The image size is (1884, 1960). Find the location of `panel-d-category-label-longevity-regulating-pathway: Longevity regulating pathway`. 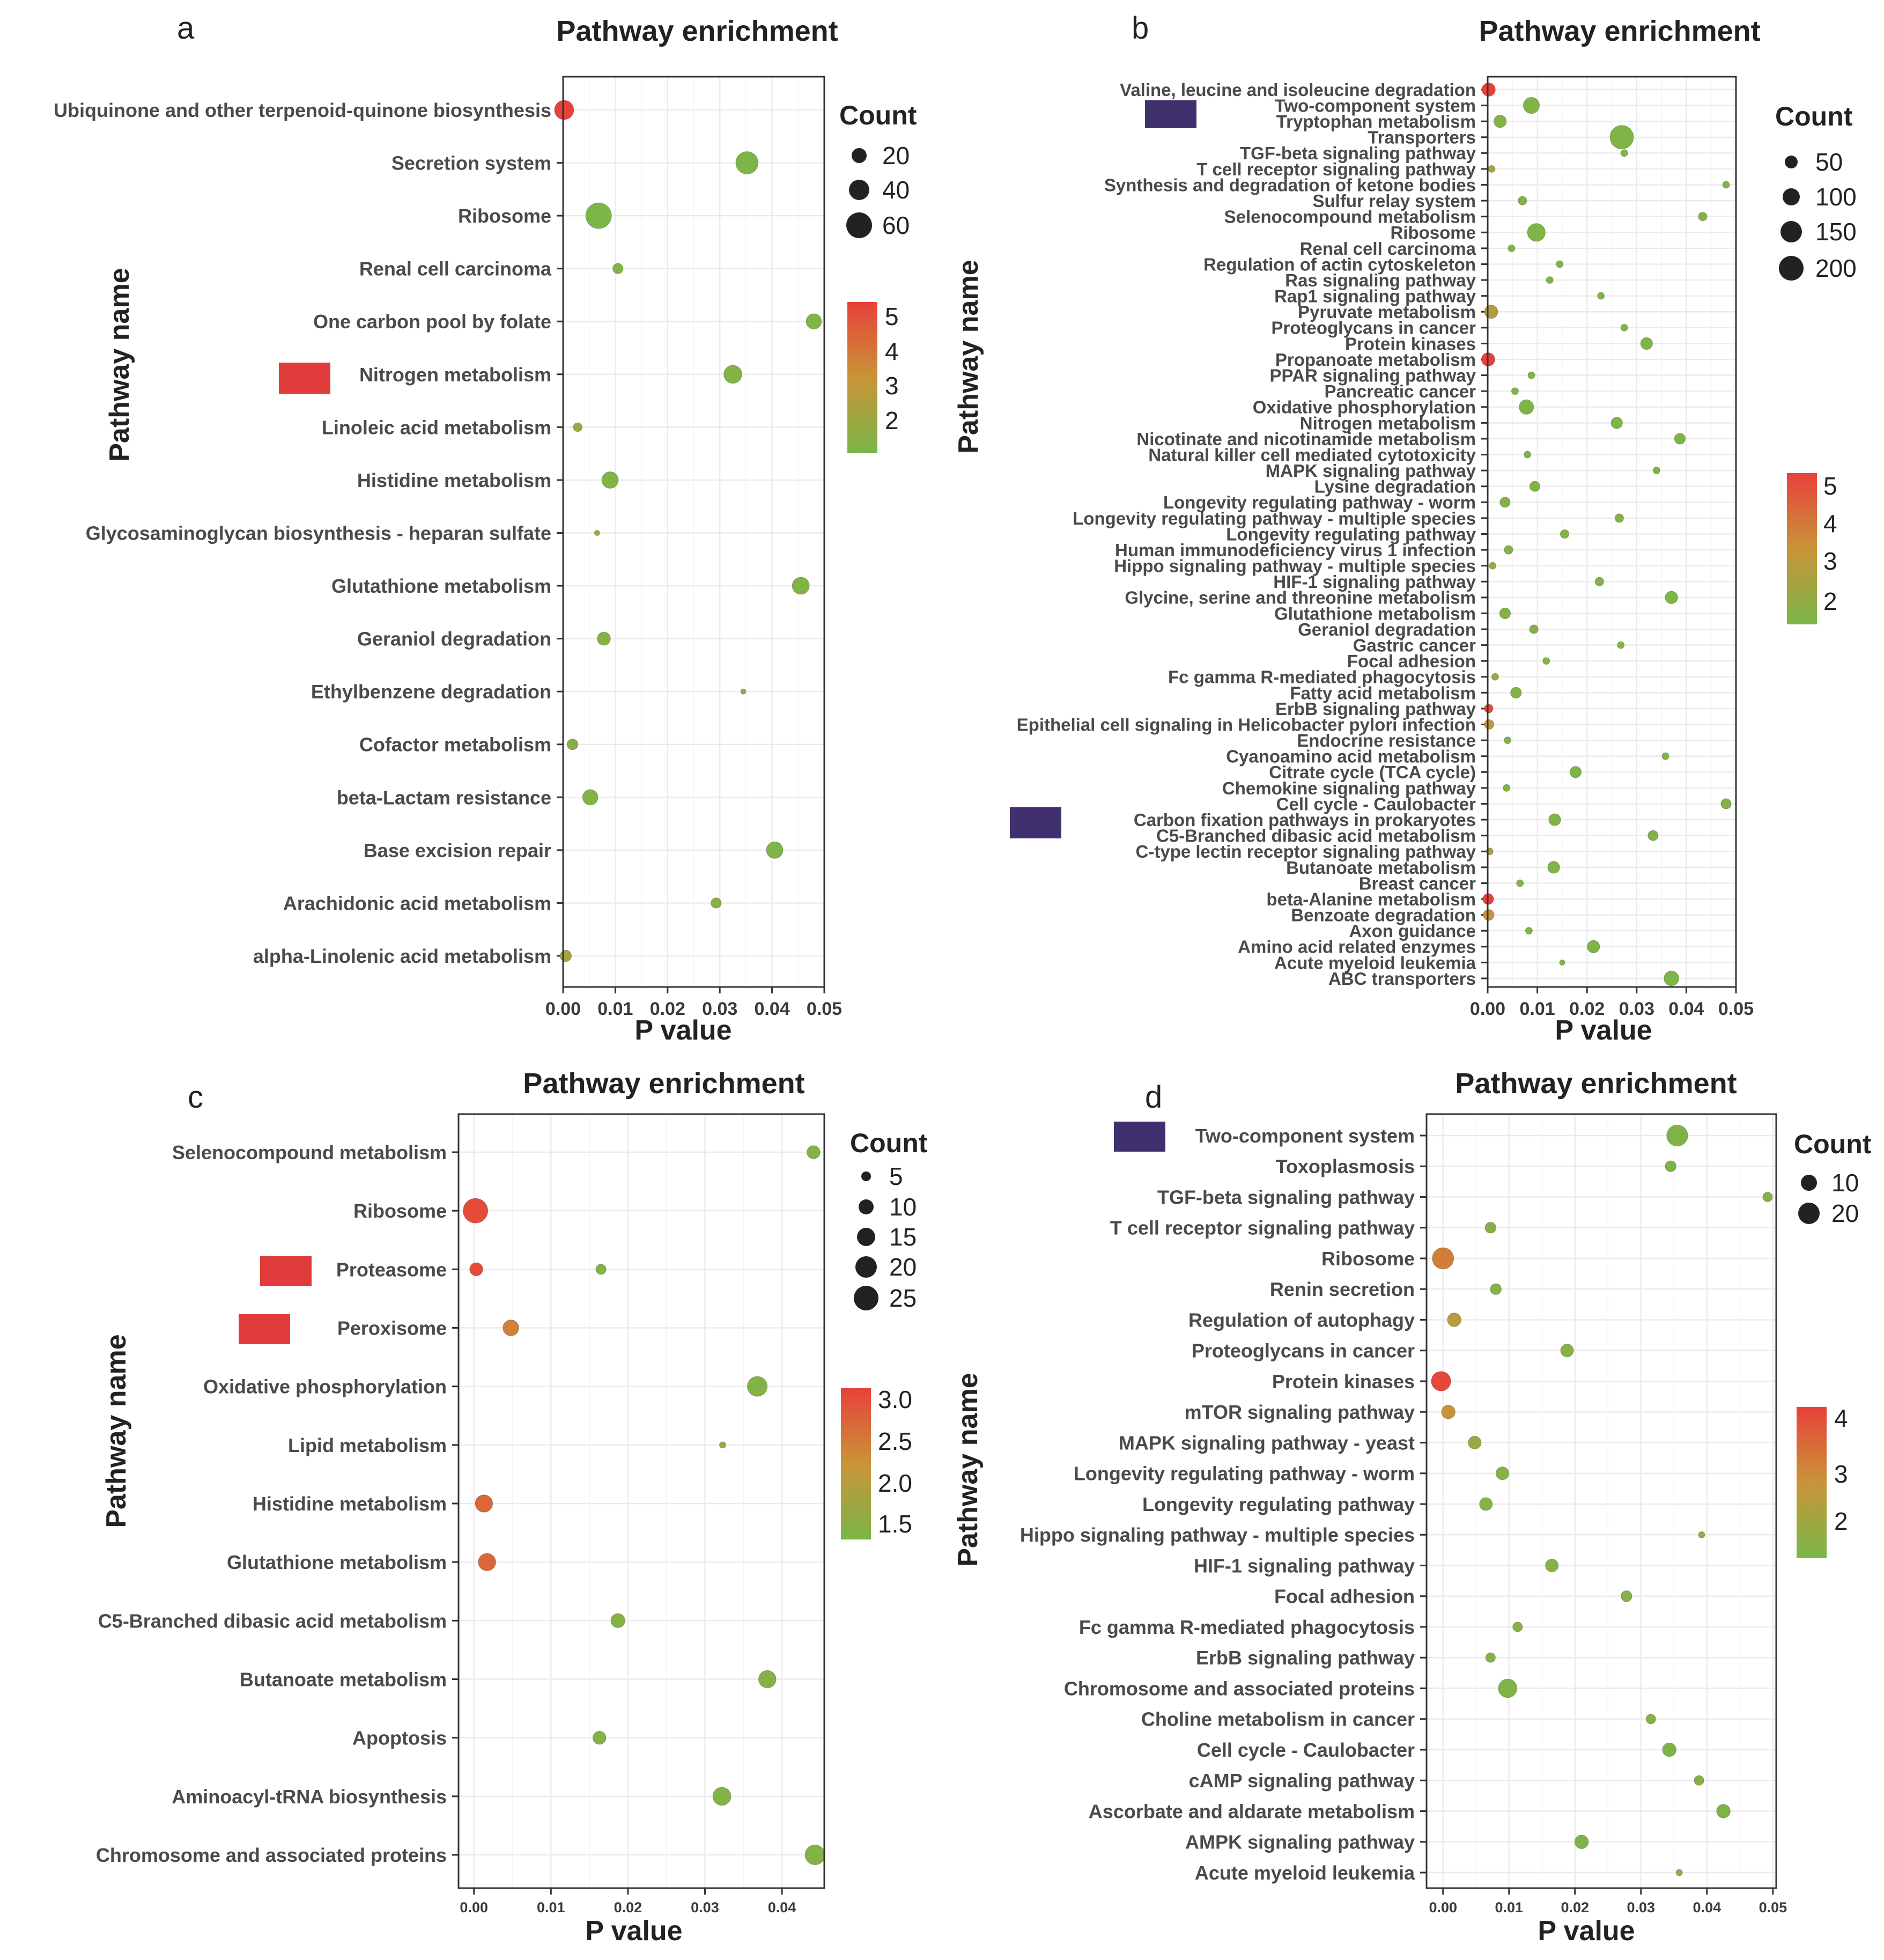

panel-d-category-label-longevity-regulating-pathway: Longevity regulating pathway is located at coordinates (1278, 1504).